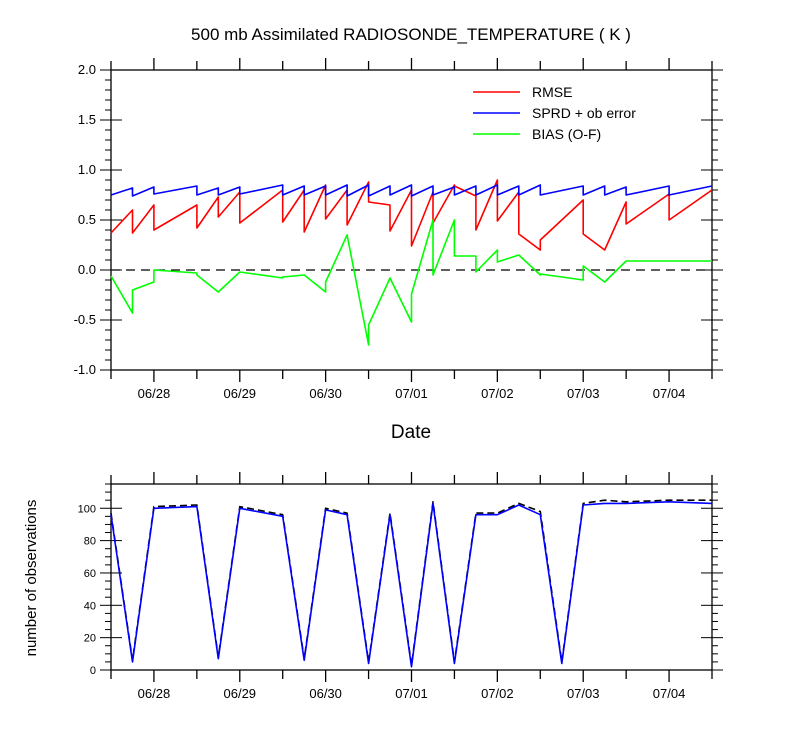 Image resolution: width=800 pixels, height=750 pixels. Describe the element at coordinates (411, 432) in the screenshot. I see `x-axis-label: Date` at that location.